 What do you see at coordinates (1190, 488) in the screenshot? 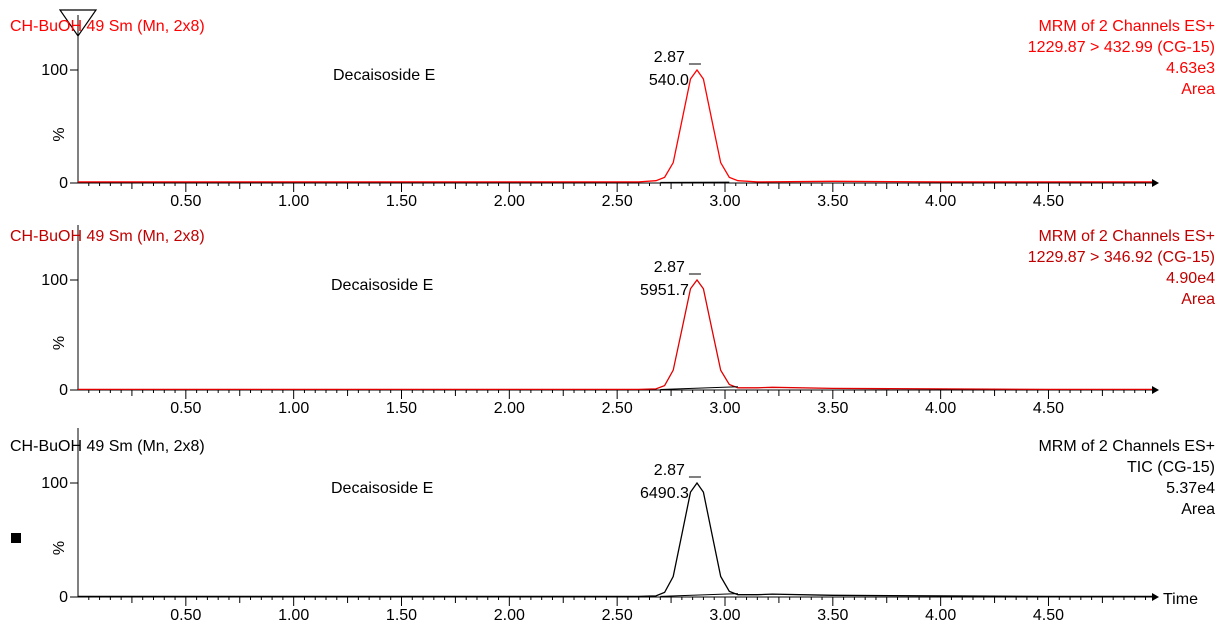
I see `channel-header-line: 5.37e4` at bounding box center [1190, 488].